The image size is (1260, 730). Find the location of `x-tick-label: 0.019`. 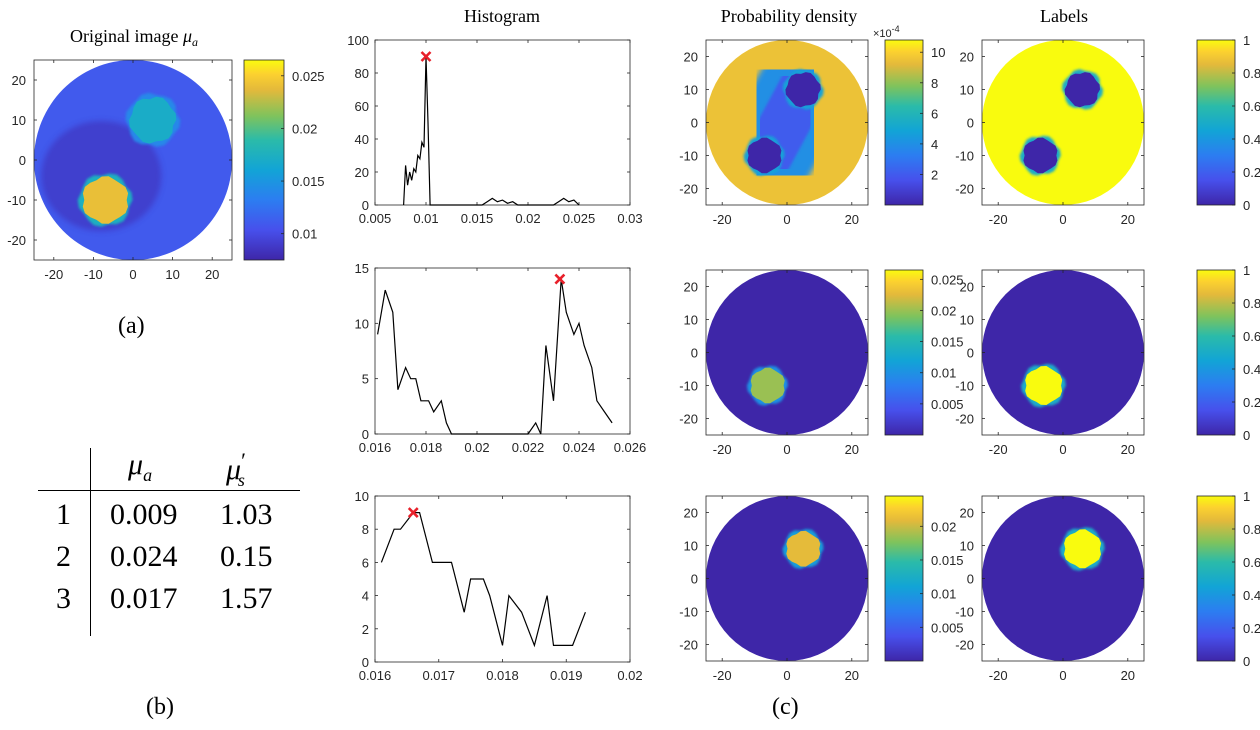

x-tick-label: 0.019 is located at coordinates (566, 675).